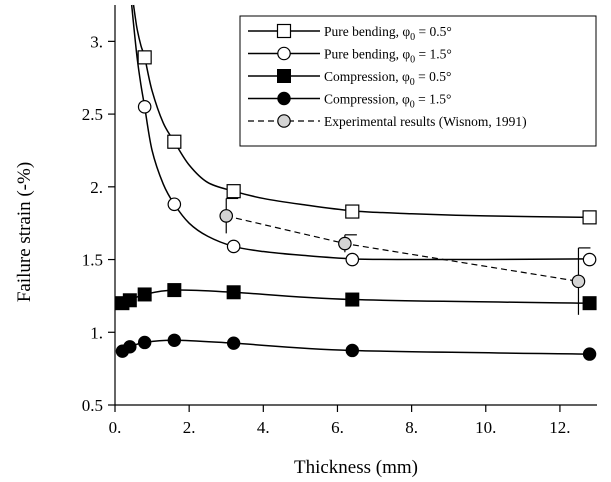 Image resolution: width=611 pixels, height=482 pixels. I want to click on legend-item: Pure bending, φ0 = 0.5°, so click(350, 33).